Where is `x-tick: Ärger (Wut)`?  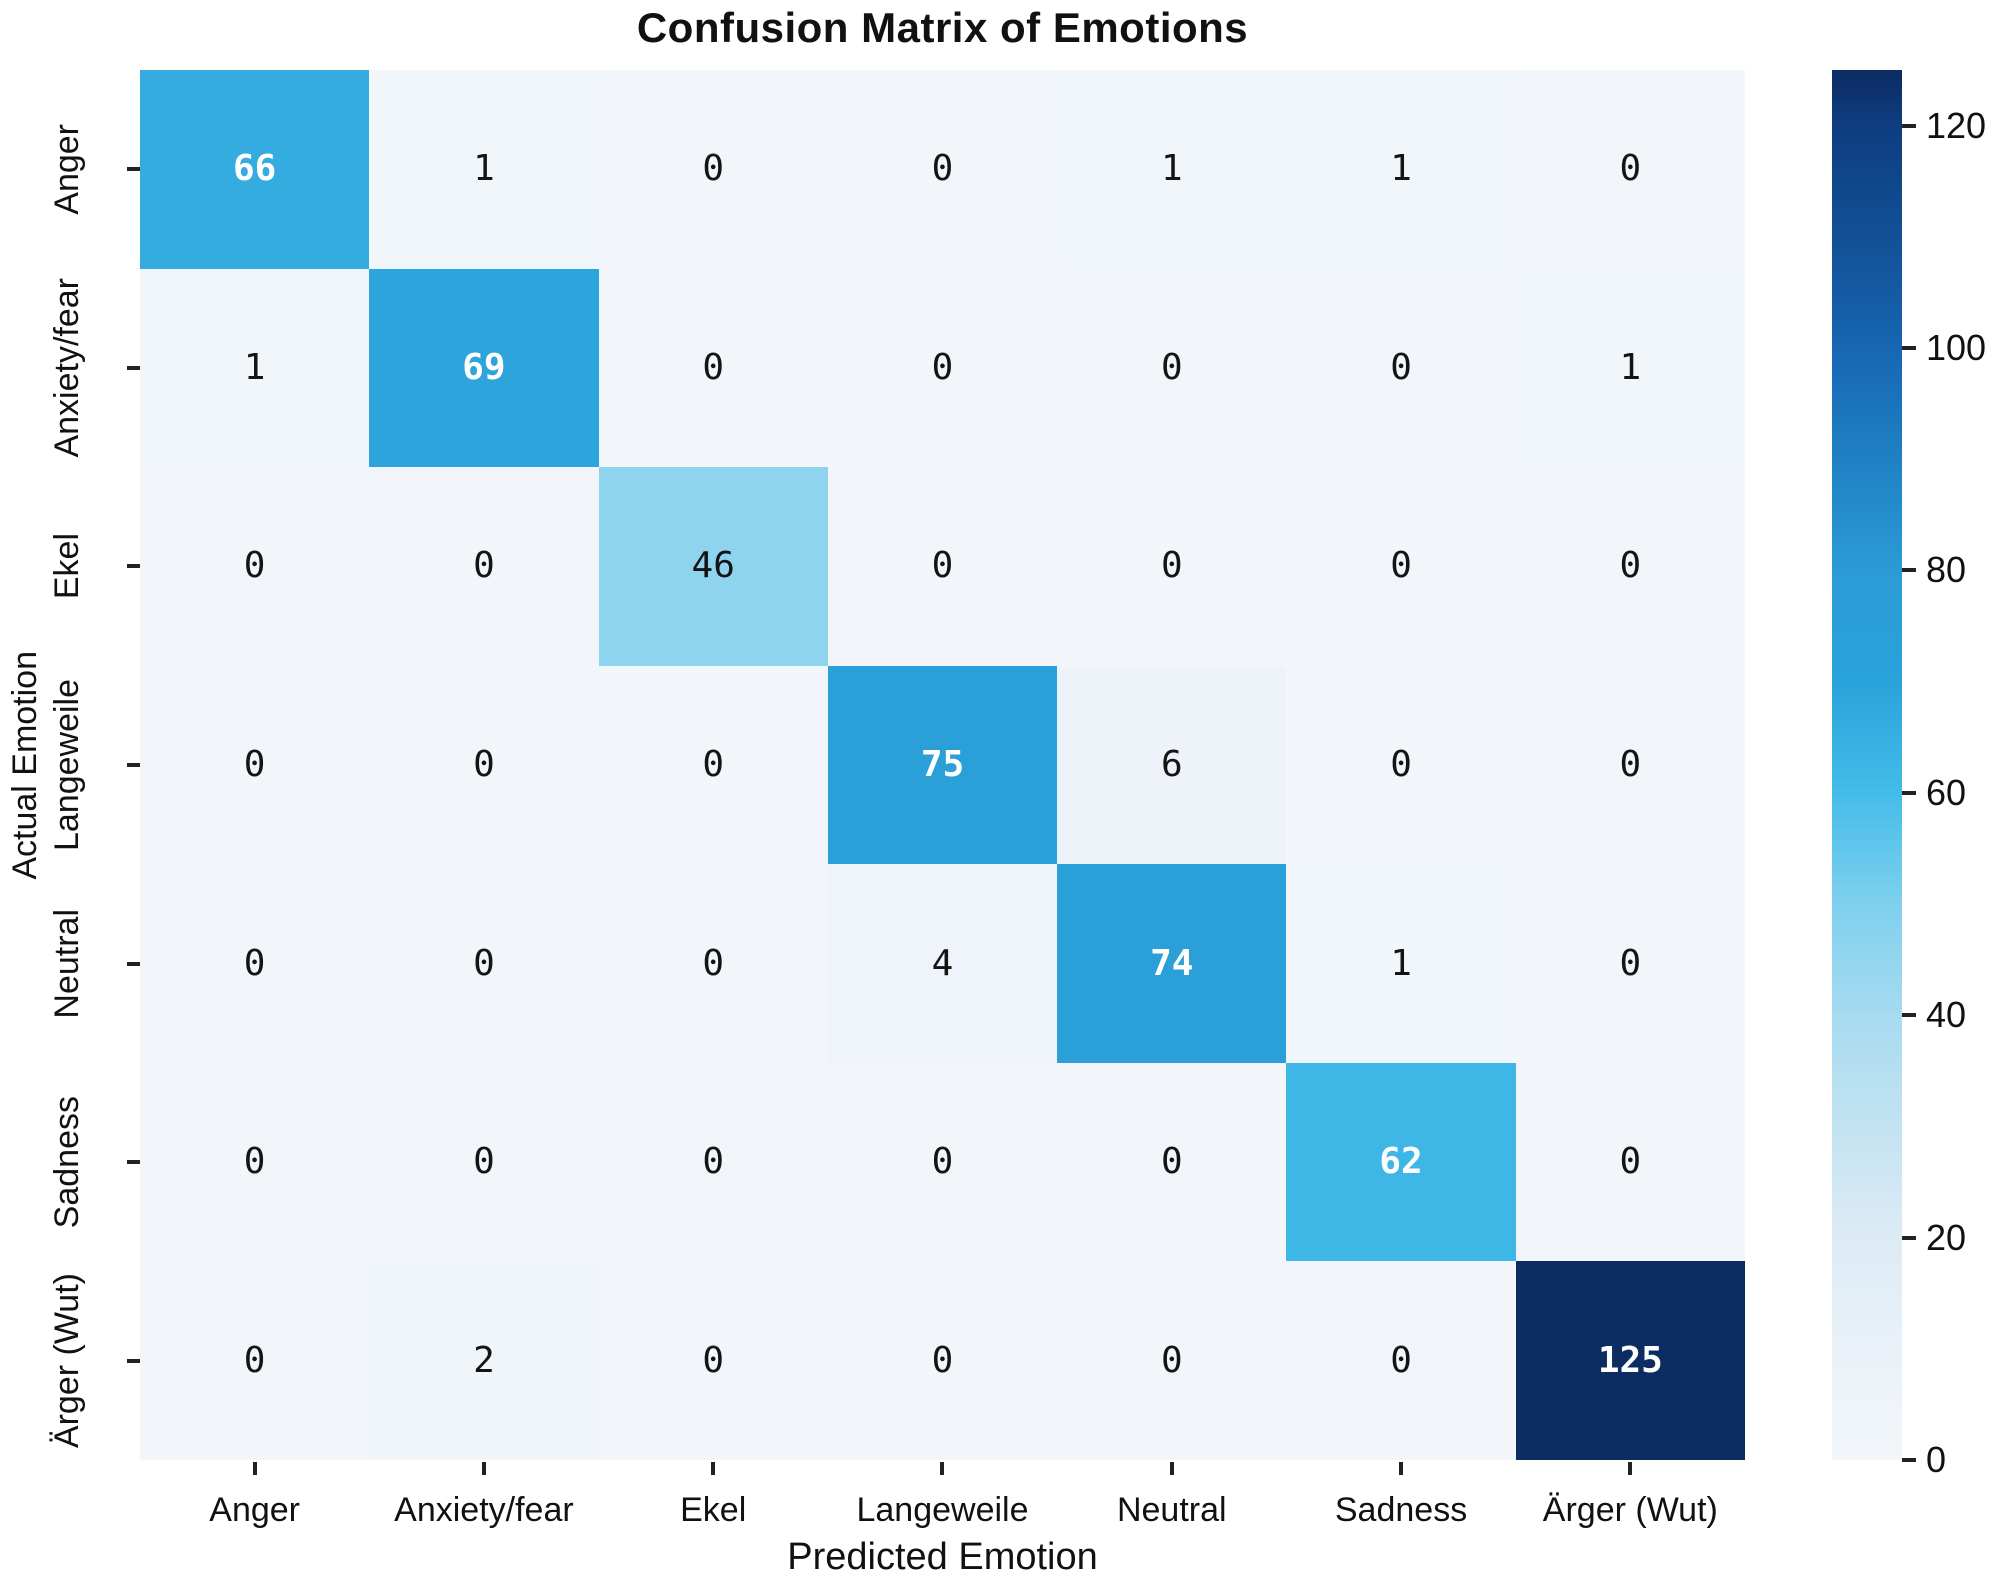 x-tick: Ärger (Wut) is located at coordinates (1630, 1496).